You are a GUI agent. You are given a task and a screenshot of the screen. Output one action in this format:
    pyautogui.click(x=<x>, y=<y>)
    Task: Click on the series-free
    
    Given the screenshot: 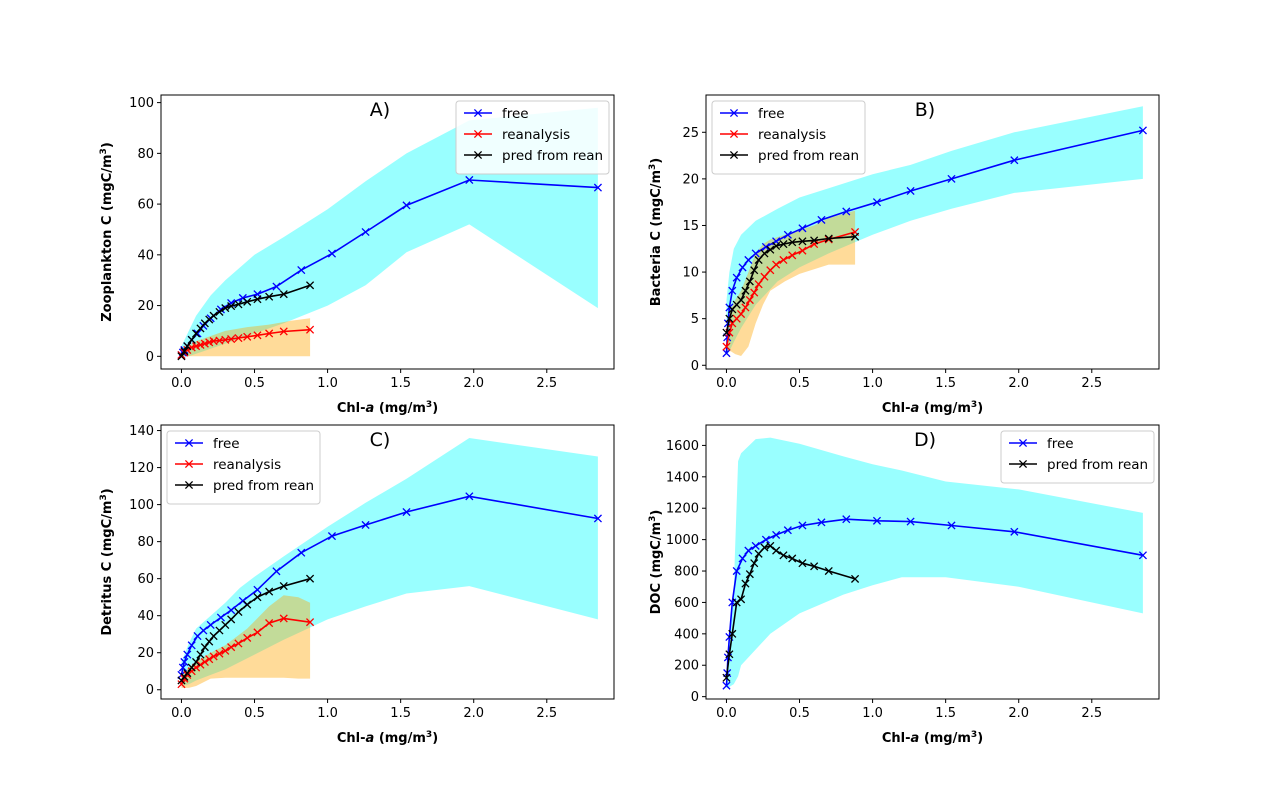 What is the action you would take?
    pyautogui.click(x=389, y=585)
    